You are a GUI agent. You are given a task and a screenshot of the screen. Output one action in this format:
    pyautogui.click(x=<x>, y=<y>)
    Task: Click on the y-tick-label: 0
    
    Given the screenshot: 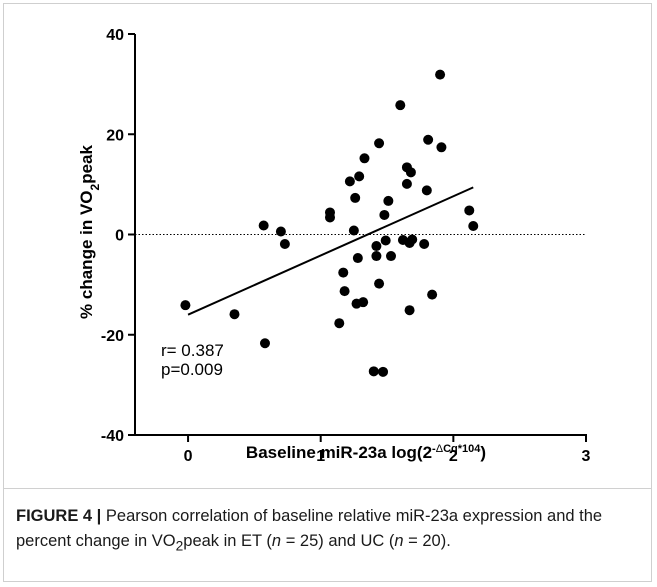 What is the action you would take?
    pyautogui.click(x=119, y=236)
    